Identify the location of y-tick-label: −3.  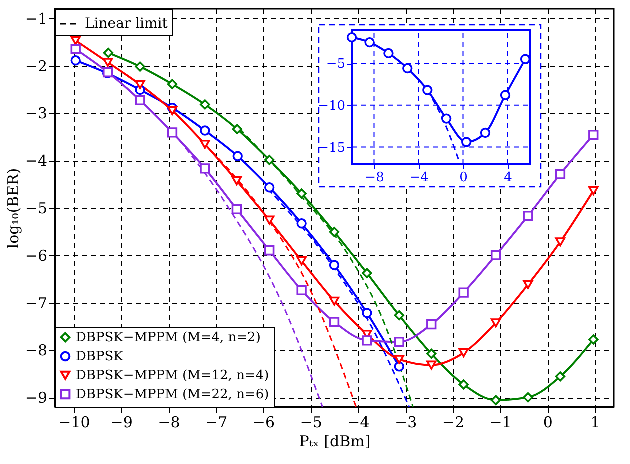
(36, 113).